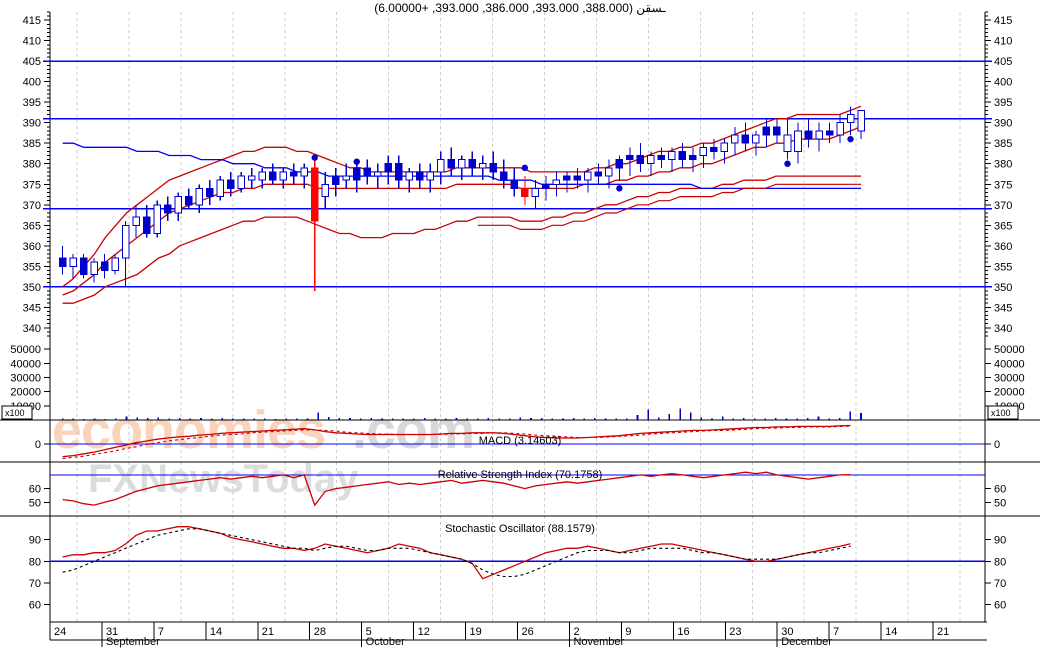 This screenshot has width=1040, height=659. I want to click on date-tick-label: 21, so click(943, 632).